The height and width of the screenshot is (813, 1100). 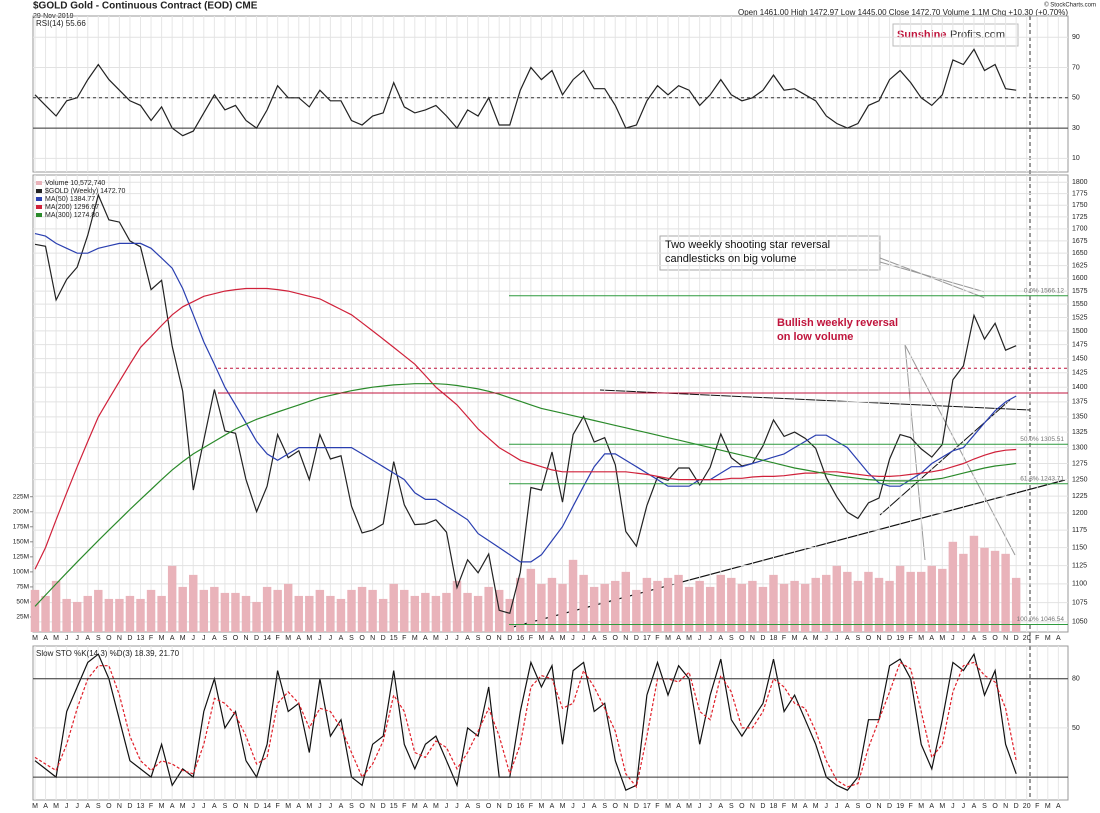 What do you see at coordinates (984, 638) in the screenshot?
I see `x-tick-label: S` at bounding box center [984, 638].